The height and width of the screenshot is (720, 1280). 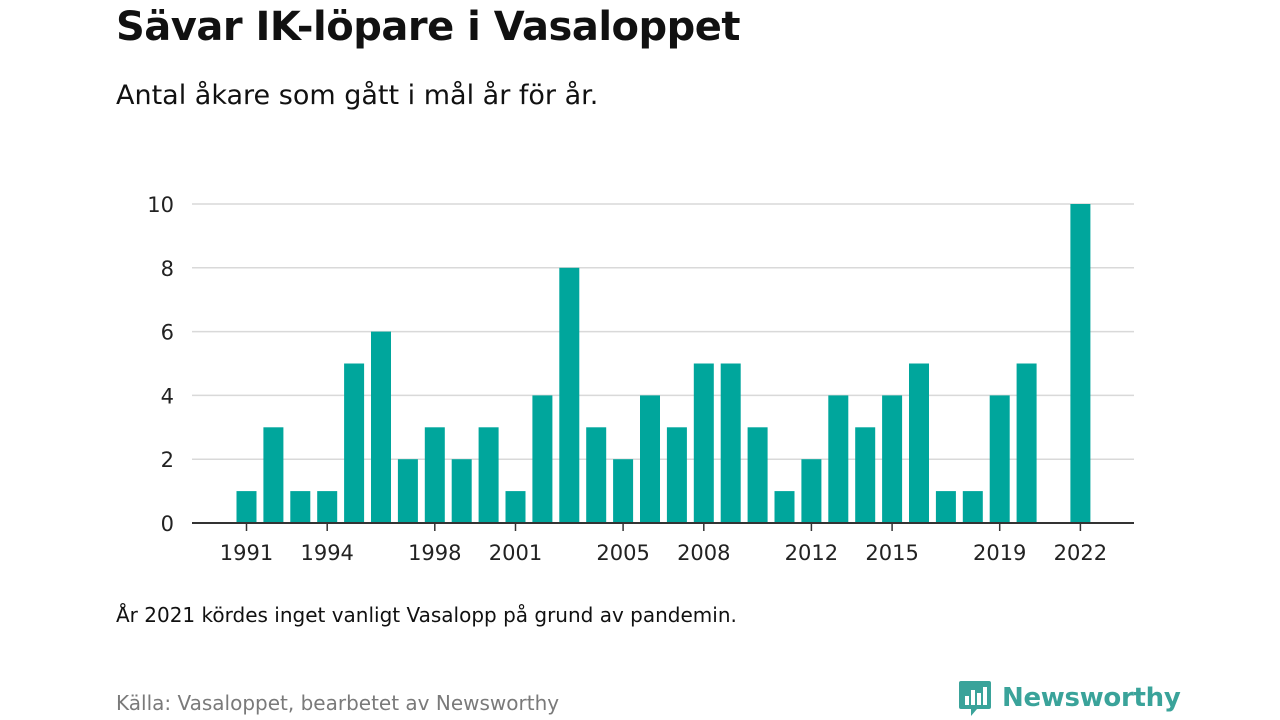 What do you see at coordinates (326, 553) in the screenshot?
I see `x-tick-label: 1994` at bounding box center [326, 553].